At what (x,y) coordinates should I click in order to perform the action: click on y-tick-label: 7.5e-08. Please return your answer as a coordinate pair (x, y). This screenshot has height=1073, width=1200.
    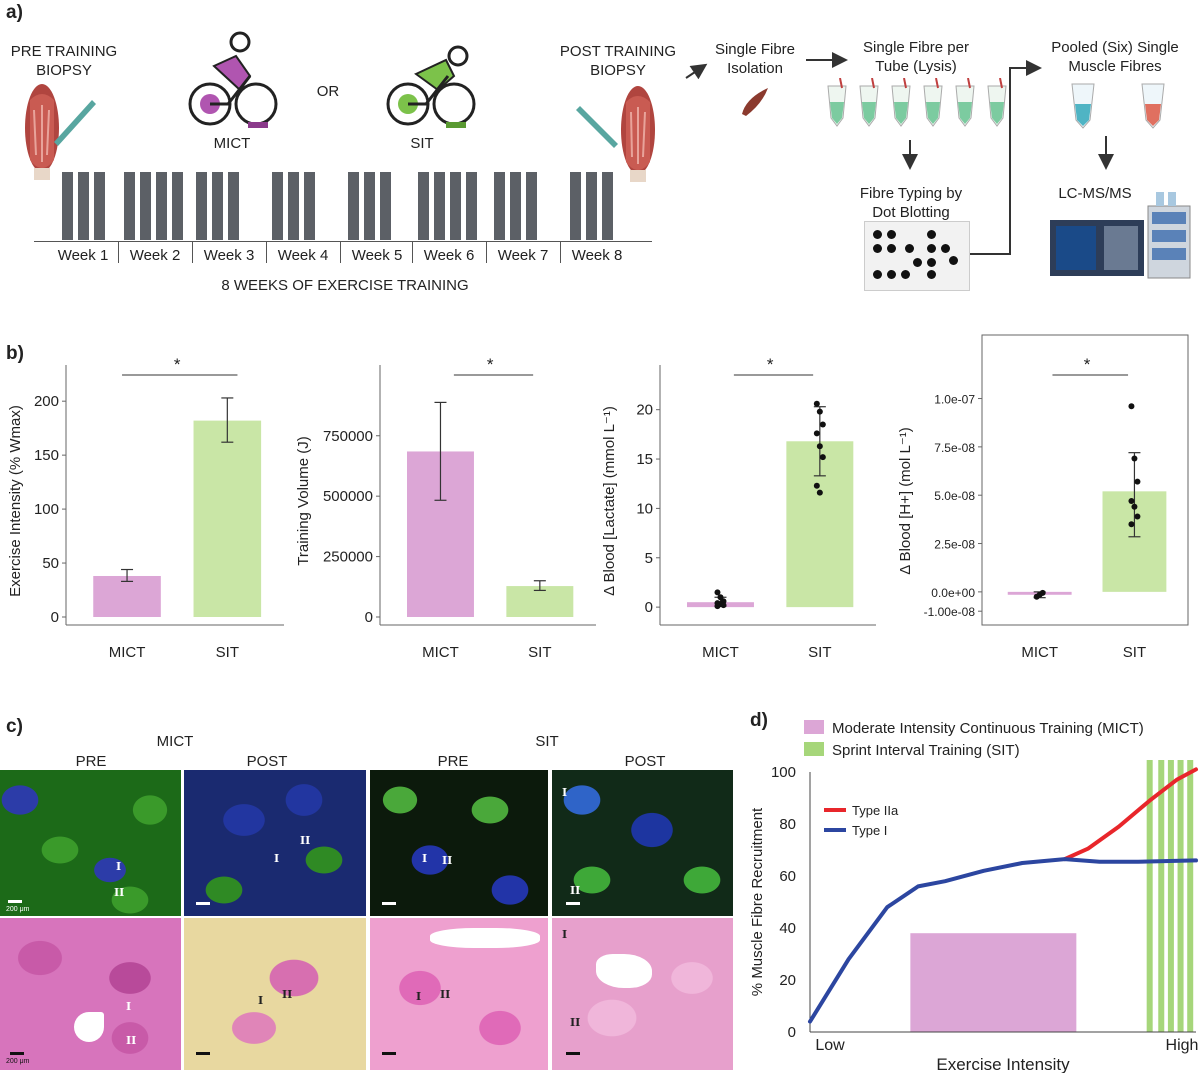
    Looking at the image, I should click on (954, 448).